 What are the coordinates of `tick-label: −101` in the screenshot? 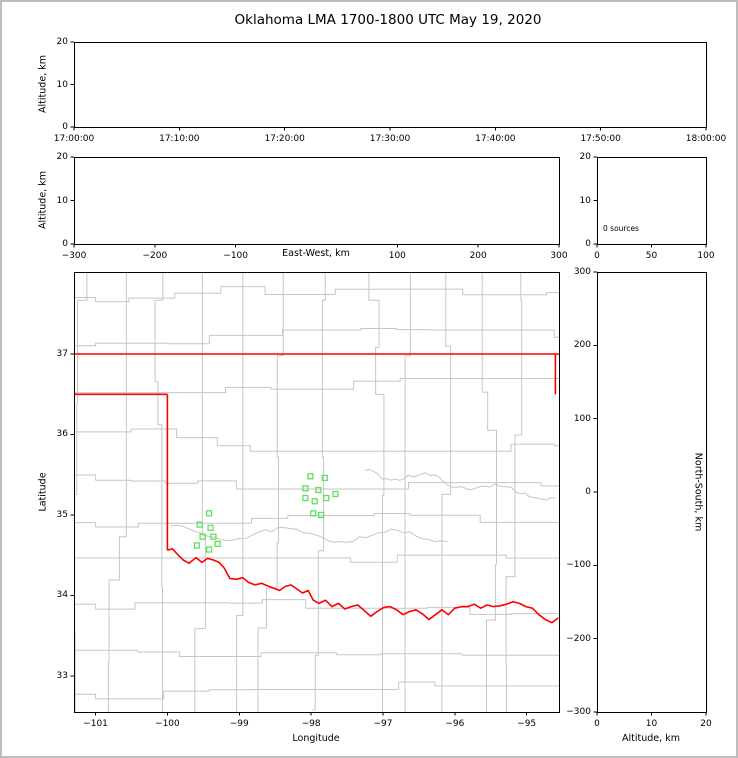 It's located at (95, 724).